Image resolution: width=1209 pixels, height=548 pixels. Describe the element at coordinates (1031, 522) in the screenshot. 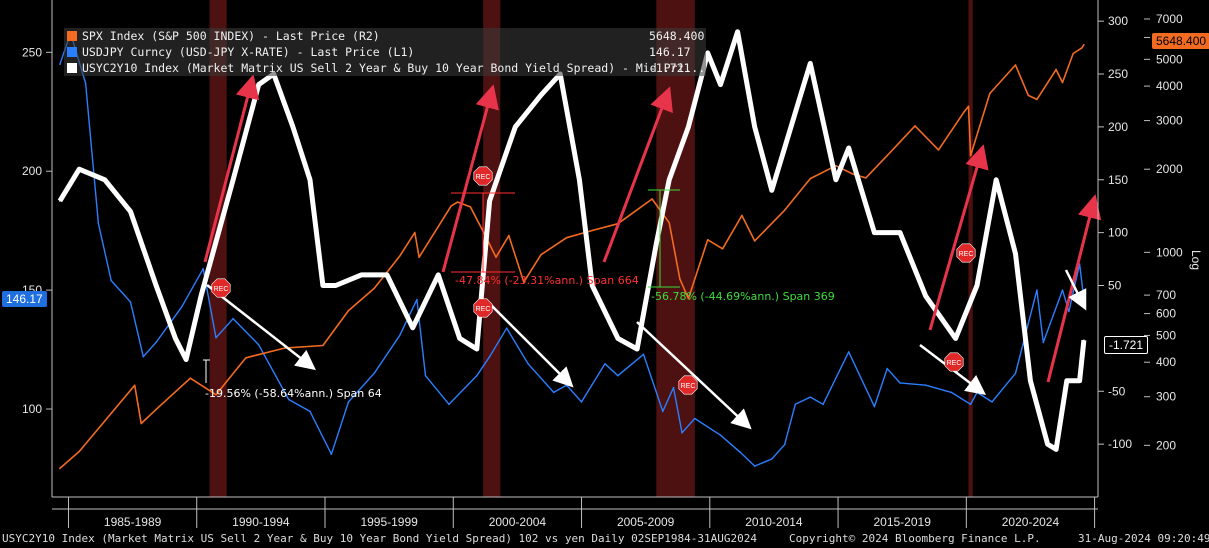

I see `x-tick-label-7: 2020-2024` at that location.